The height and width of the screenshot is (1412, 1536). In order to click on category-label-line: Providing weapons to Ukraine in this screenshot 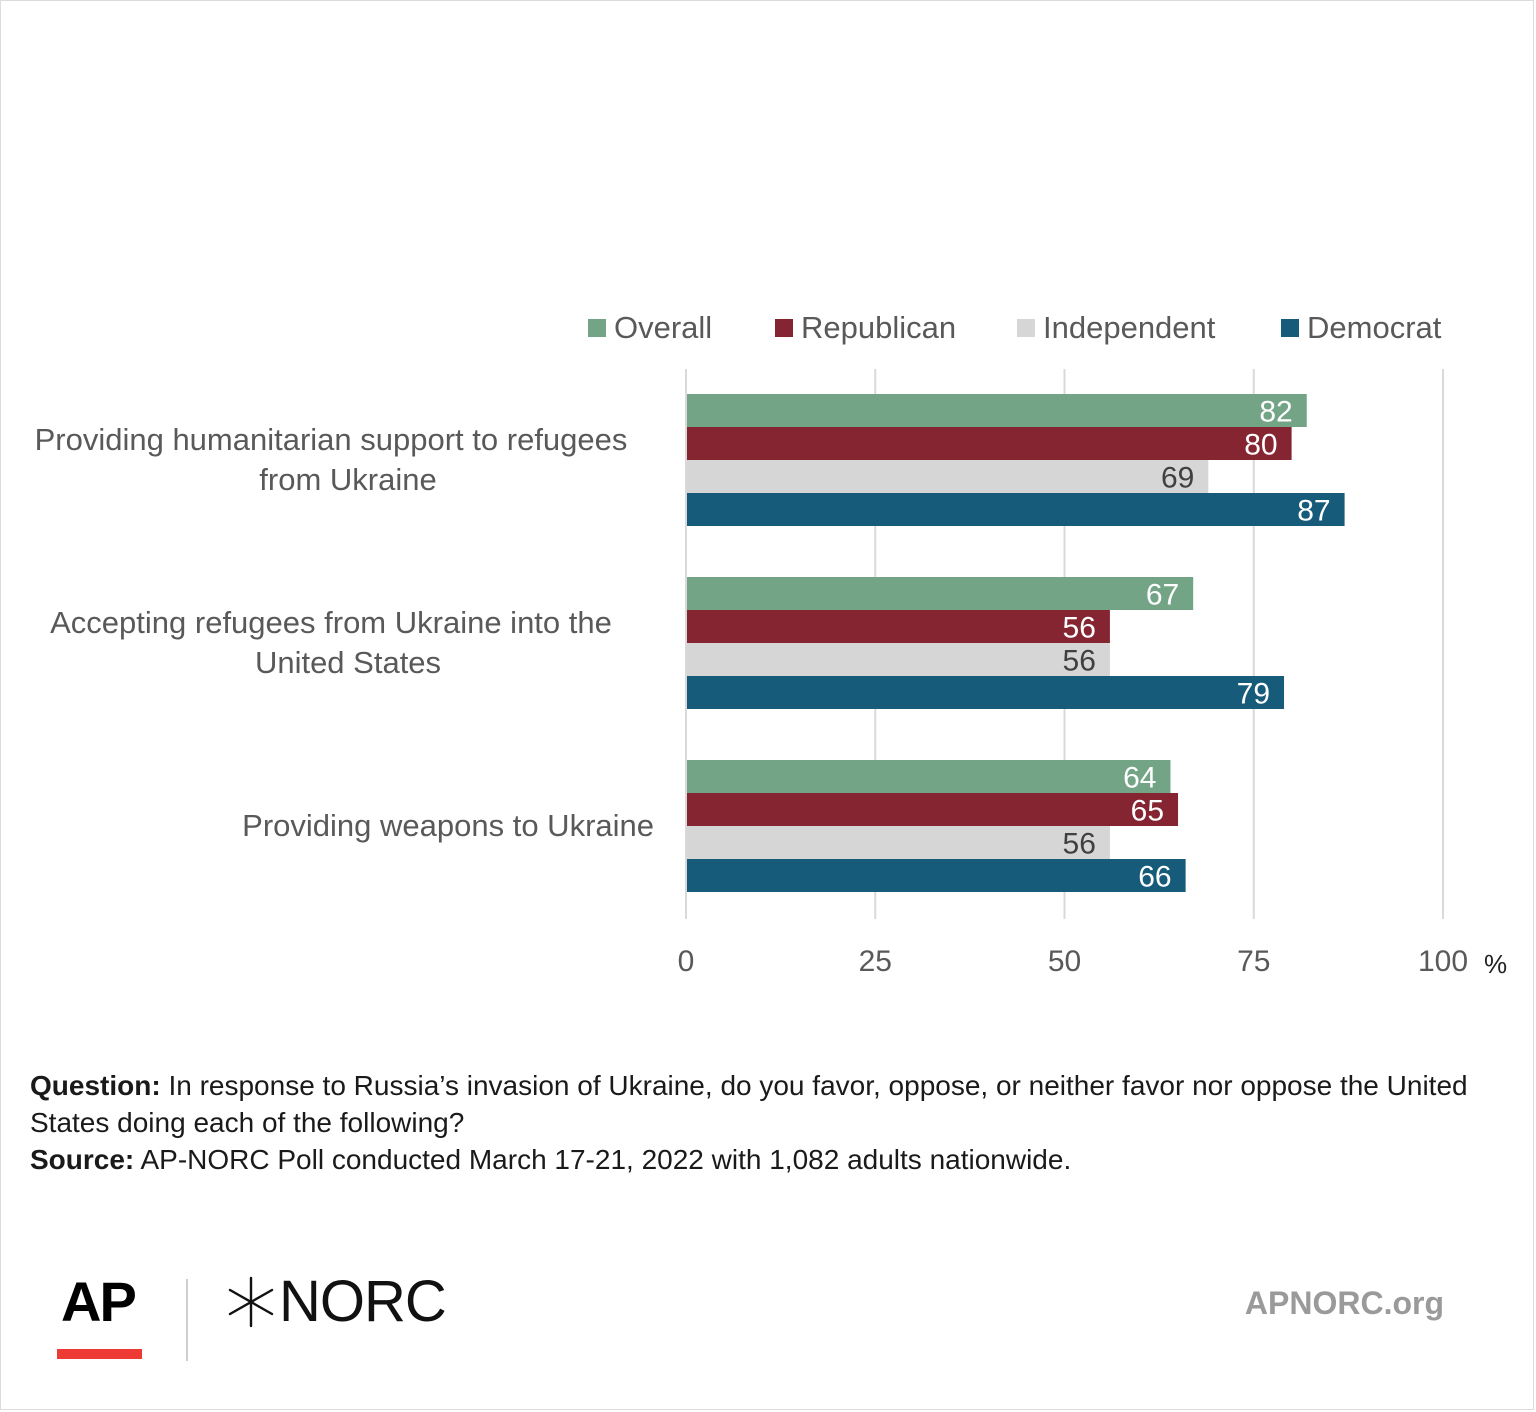, I will do `click(448, 825)`.